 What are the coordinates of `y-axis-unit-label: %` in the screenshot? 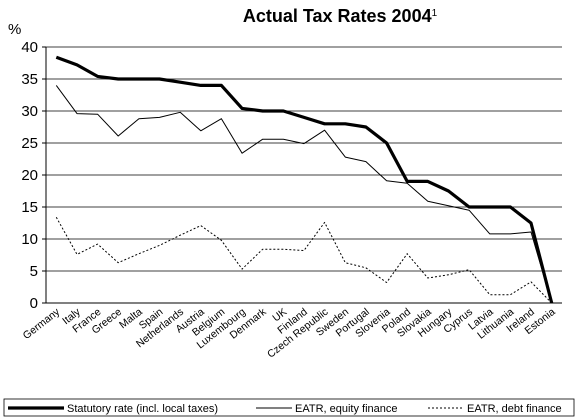 It's located at (14, 29).